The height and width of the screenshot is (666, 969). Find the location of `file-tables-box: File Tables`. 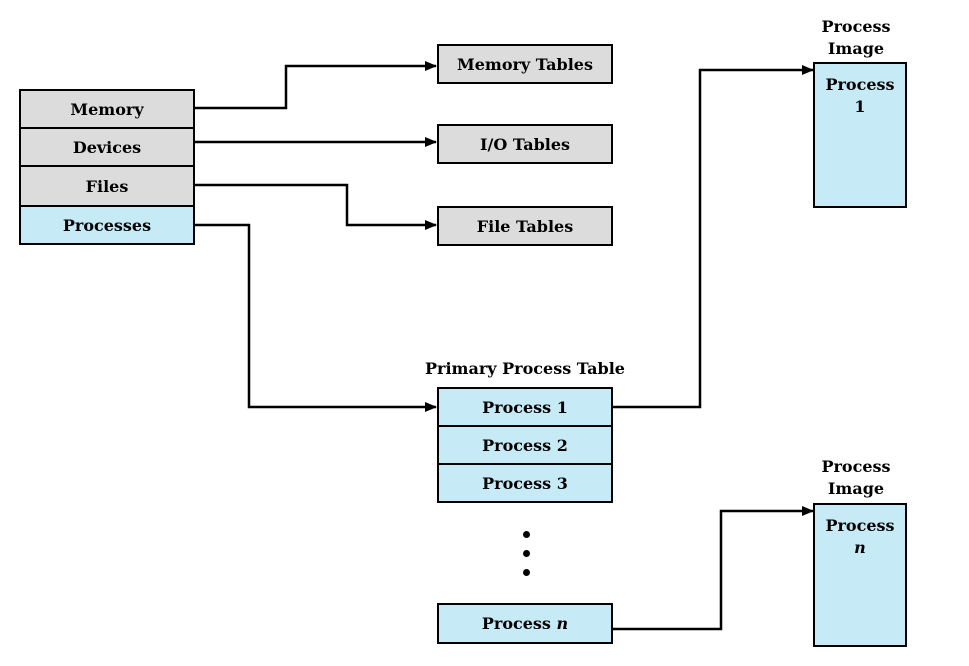

file-tables-box: File Tables is located at coordinates (525, 226).